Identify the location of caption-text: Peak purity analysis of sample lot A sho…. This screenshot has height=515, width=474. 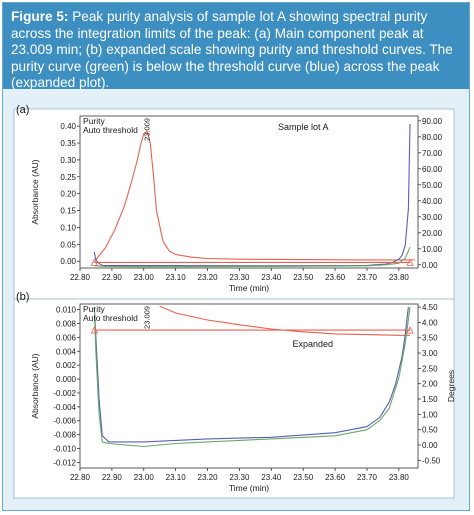
(232, 49).